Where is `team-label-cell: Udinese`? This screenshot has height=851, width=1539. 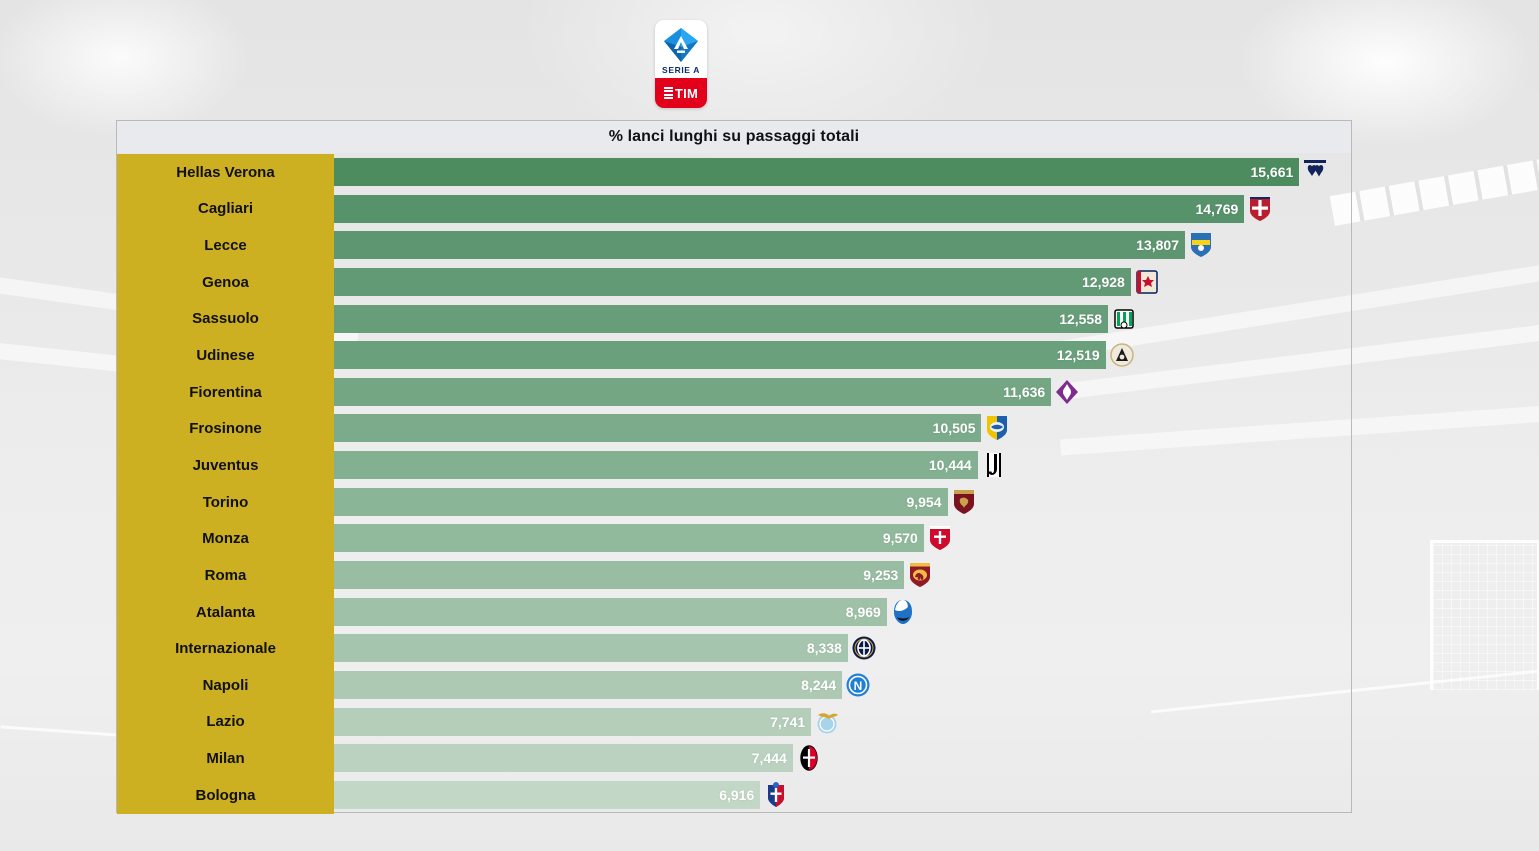
team-label-cell: Udinese is located at coordinates (225, 355).